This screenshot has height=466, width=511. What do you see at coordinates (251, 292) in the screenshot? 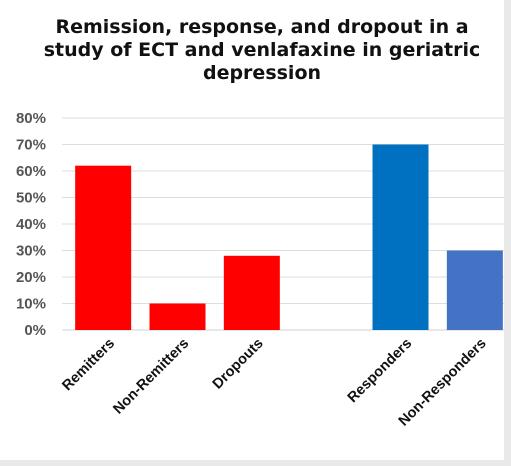
I see `bar-dropouts` at bounding box center [251, 292].